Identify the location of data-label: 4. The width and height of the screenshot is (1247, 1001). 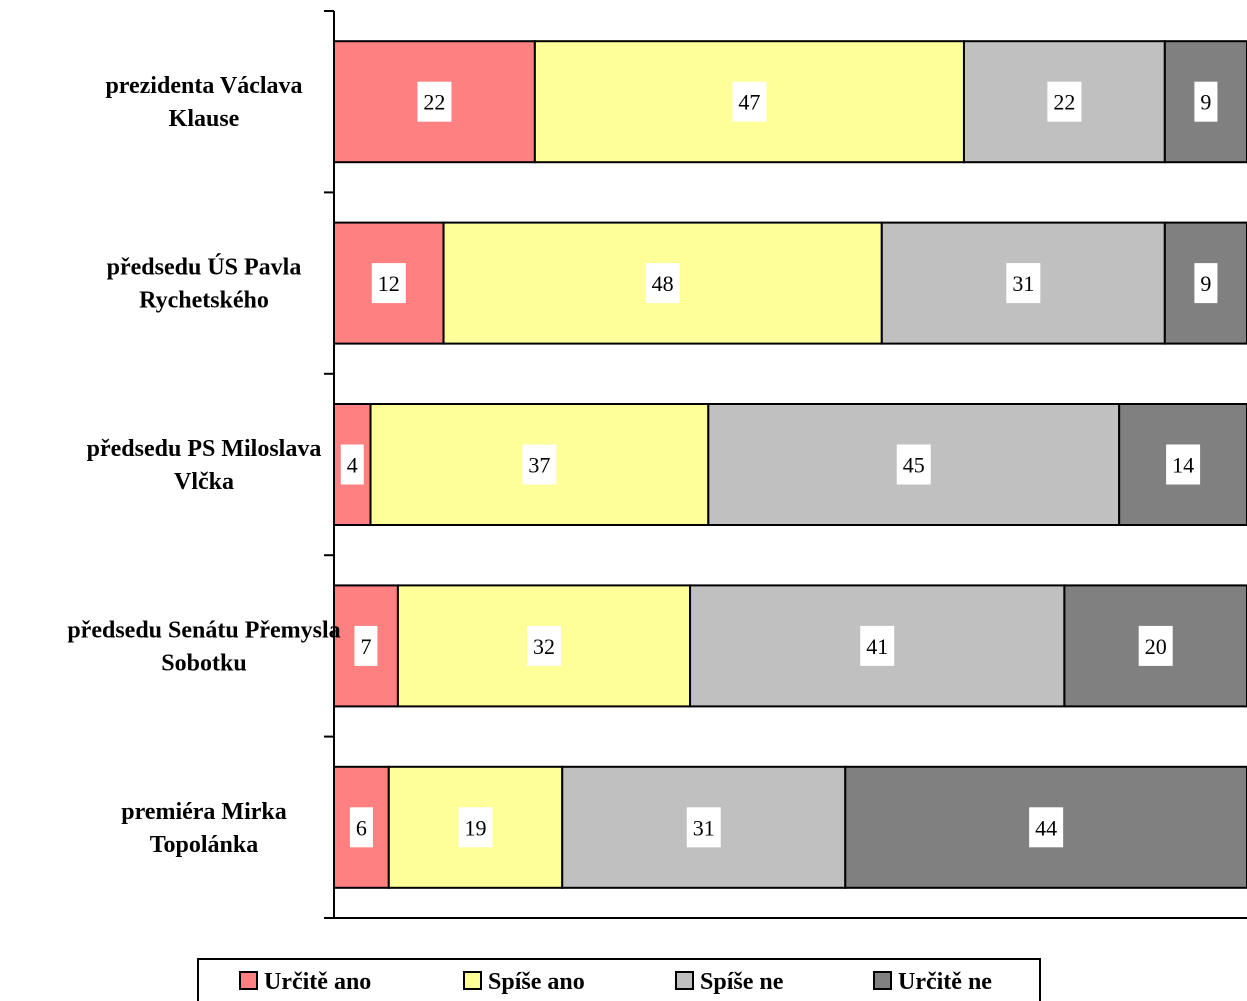
(352, 465).